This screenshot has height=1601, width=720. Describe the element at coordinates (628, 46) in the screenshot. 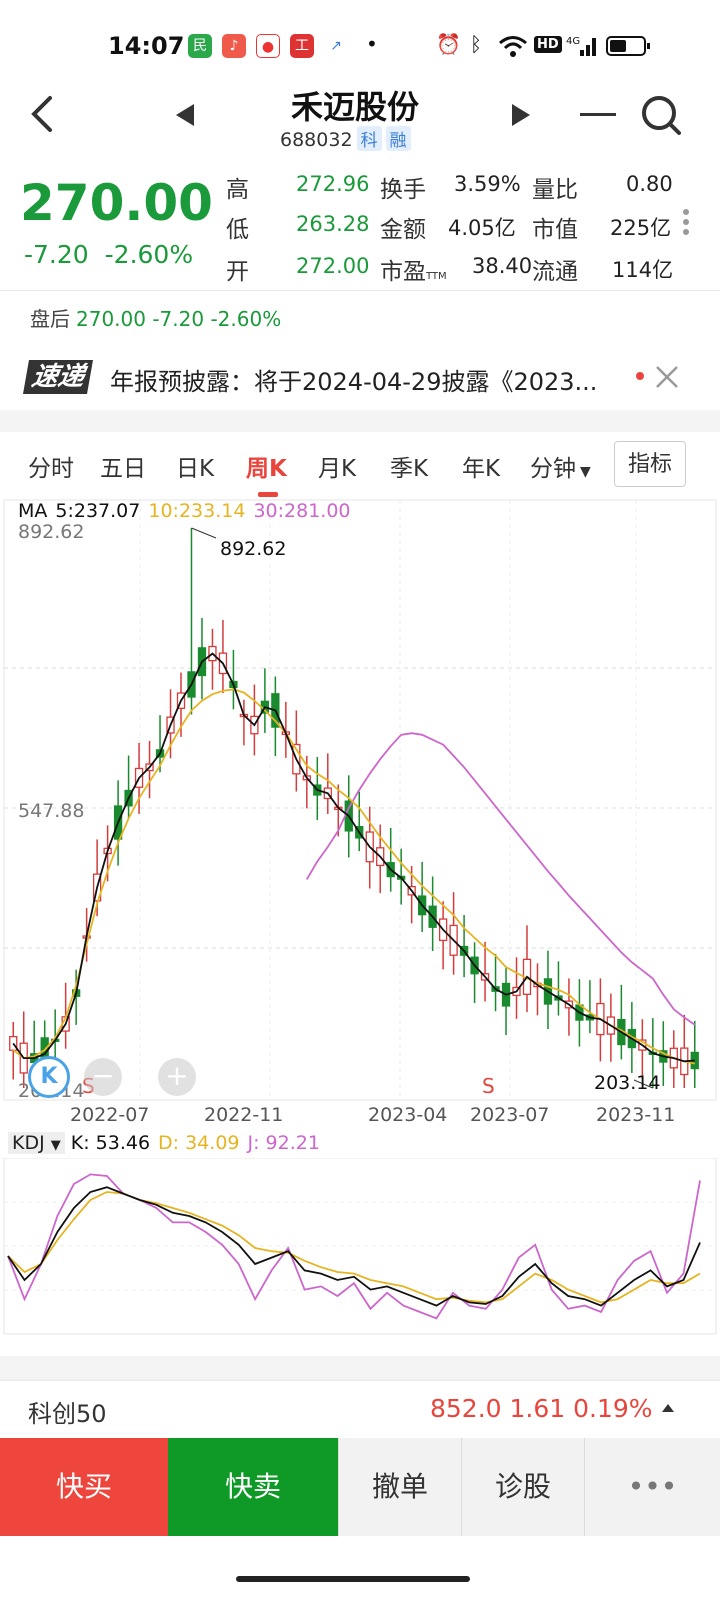

I see `battery-icon` at that location.